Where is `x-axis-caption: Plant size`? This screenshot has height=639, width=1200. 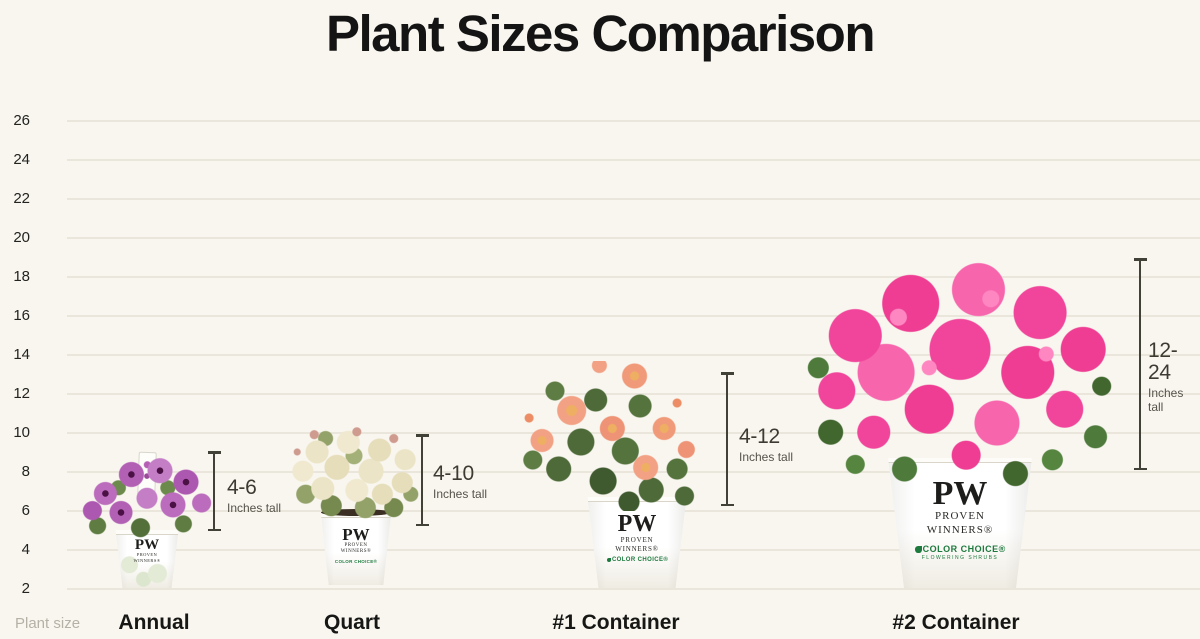 x-axis-caption: Plant size is located at coordinates (48, 623).